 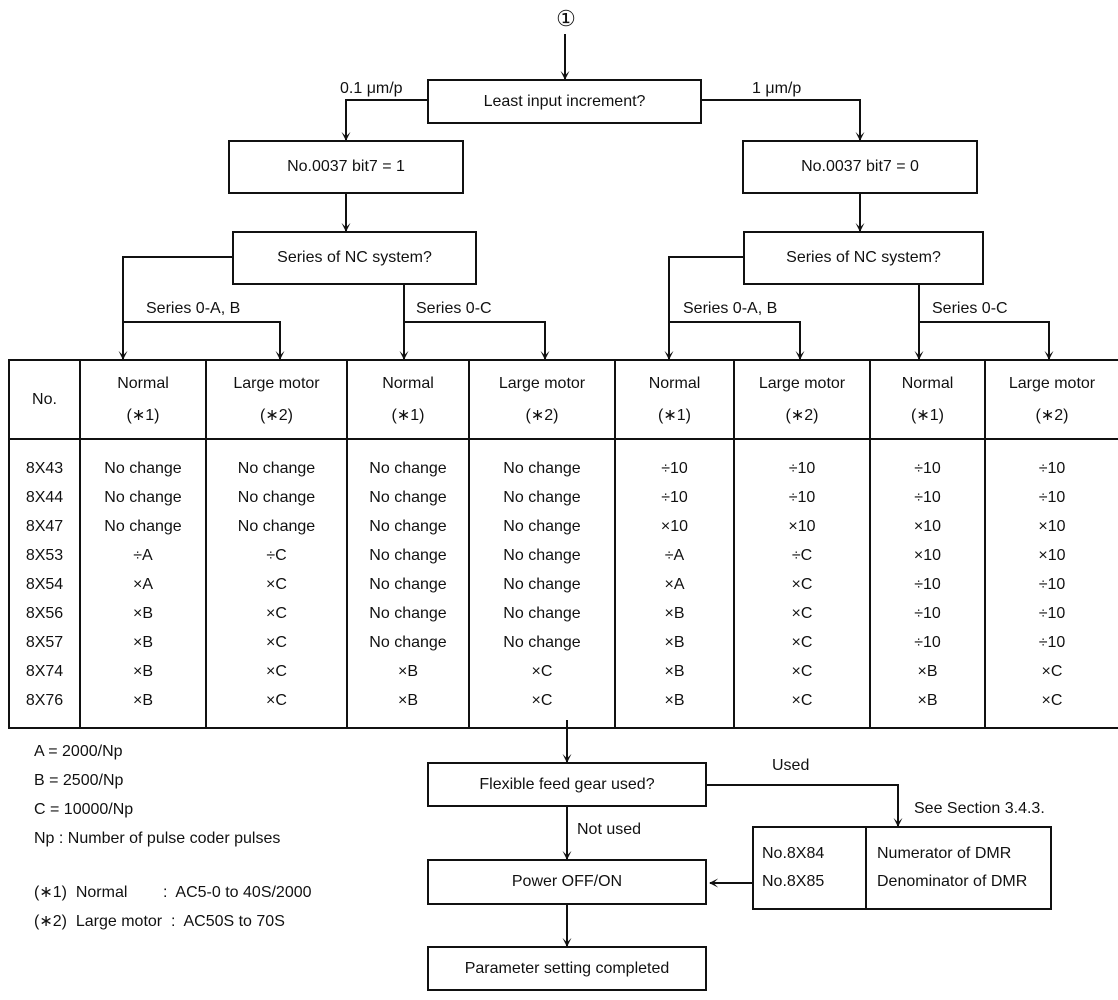 I want to click on table-row: 8X54 ×A ×C No change No change ×A ×C ÷10 ÷10, so click(x=563, y=584).